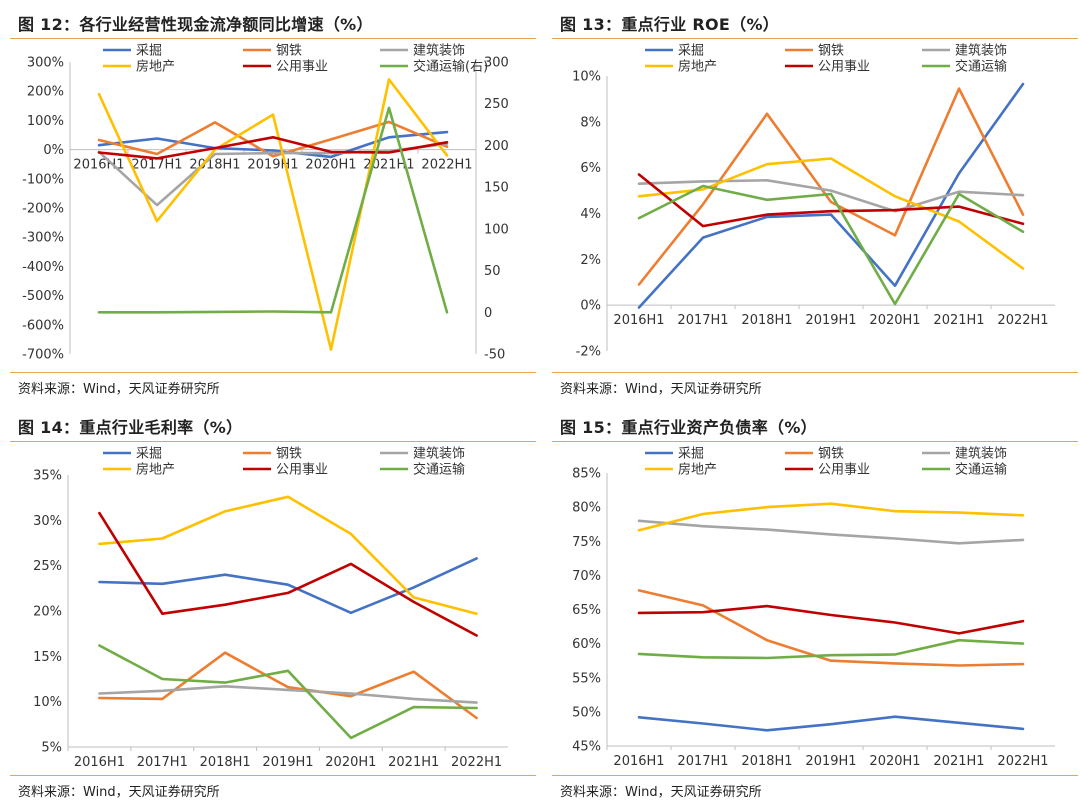  What do you see at coordinates (586, 678) in the screenshot?
I see `y-tick-label: 55%` at bounding box center [586, 678].